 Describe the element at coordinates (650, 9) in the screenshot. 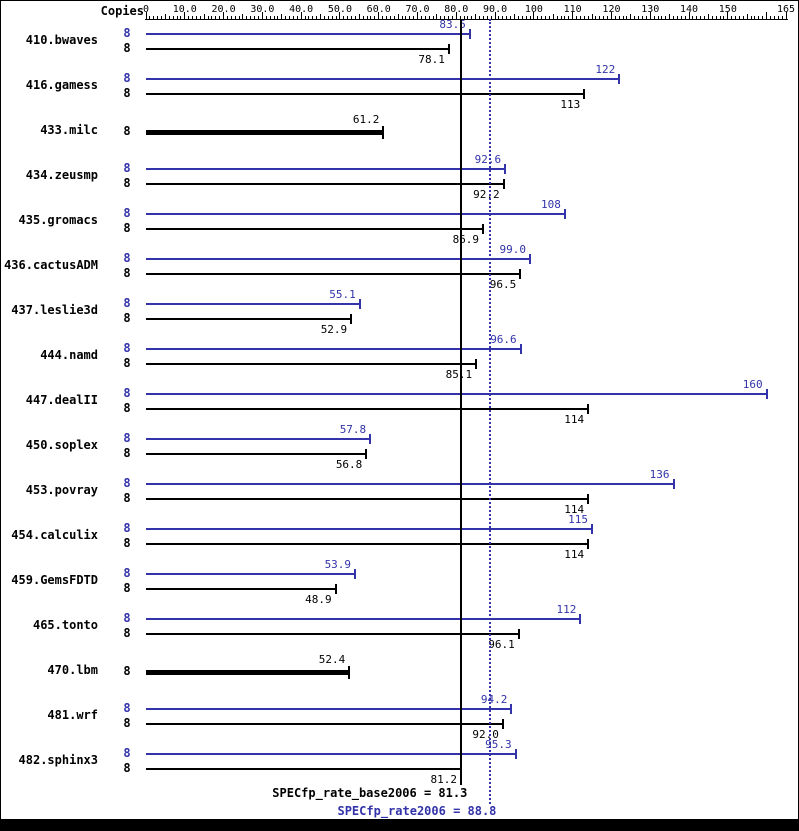

I see `axis-tick-label: 130` at that location.